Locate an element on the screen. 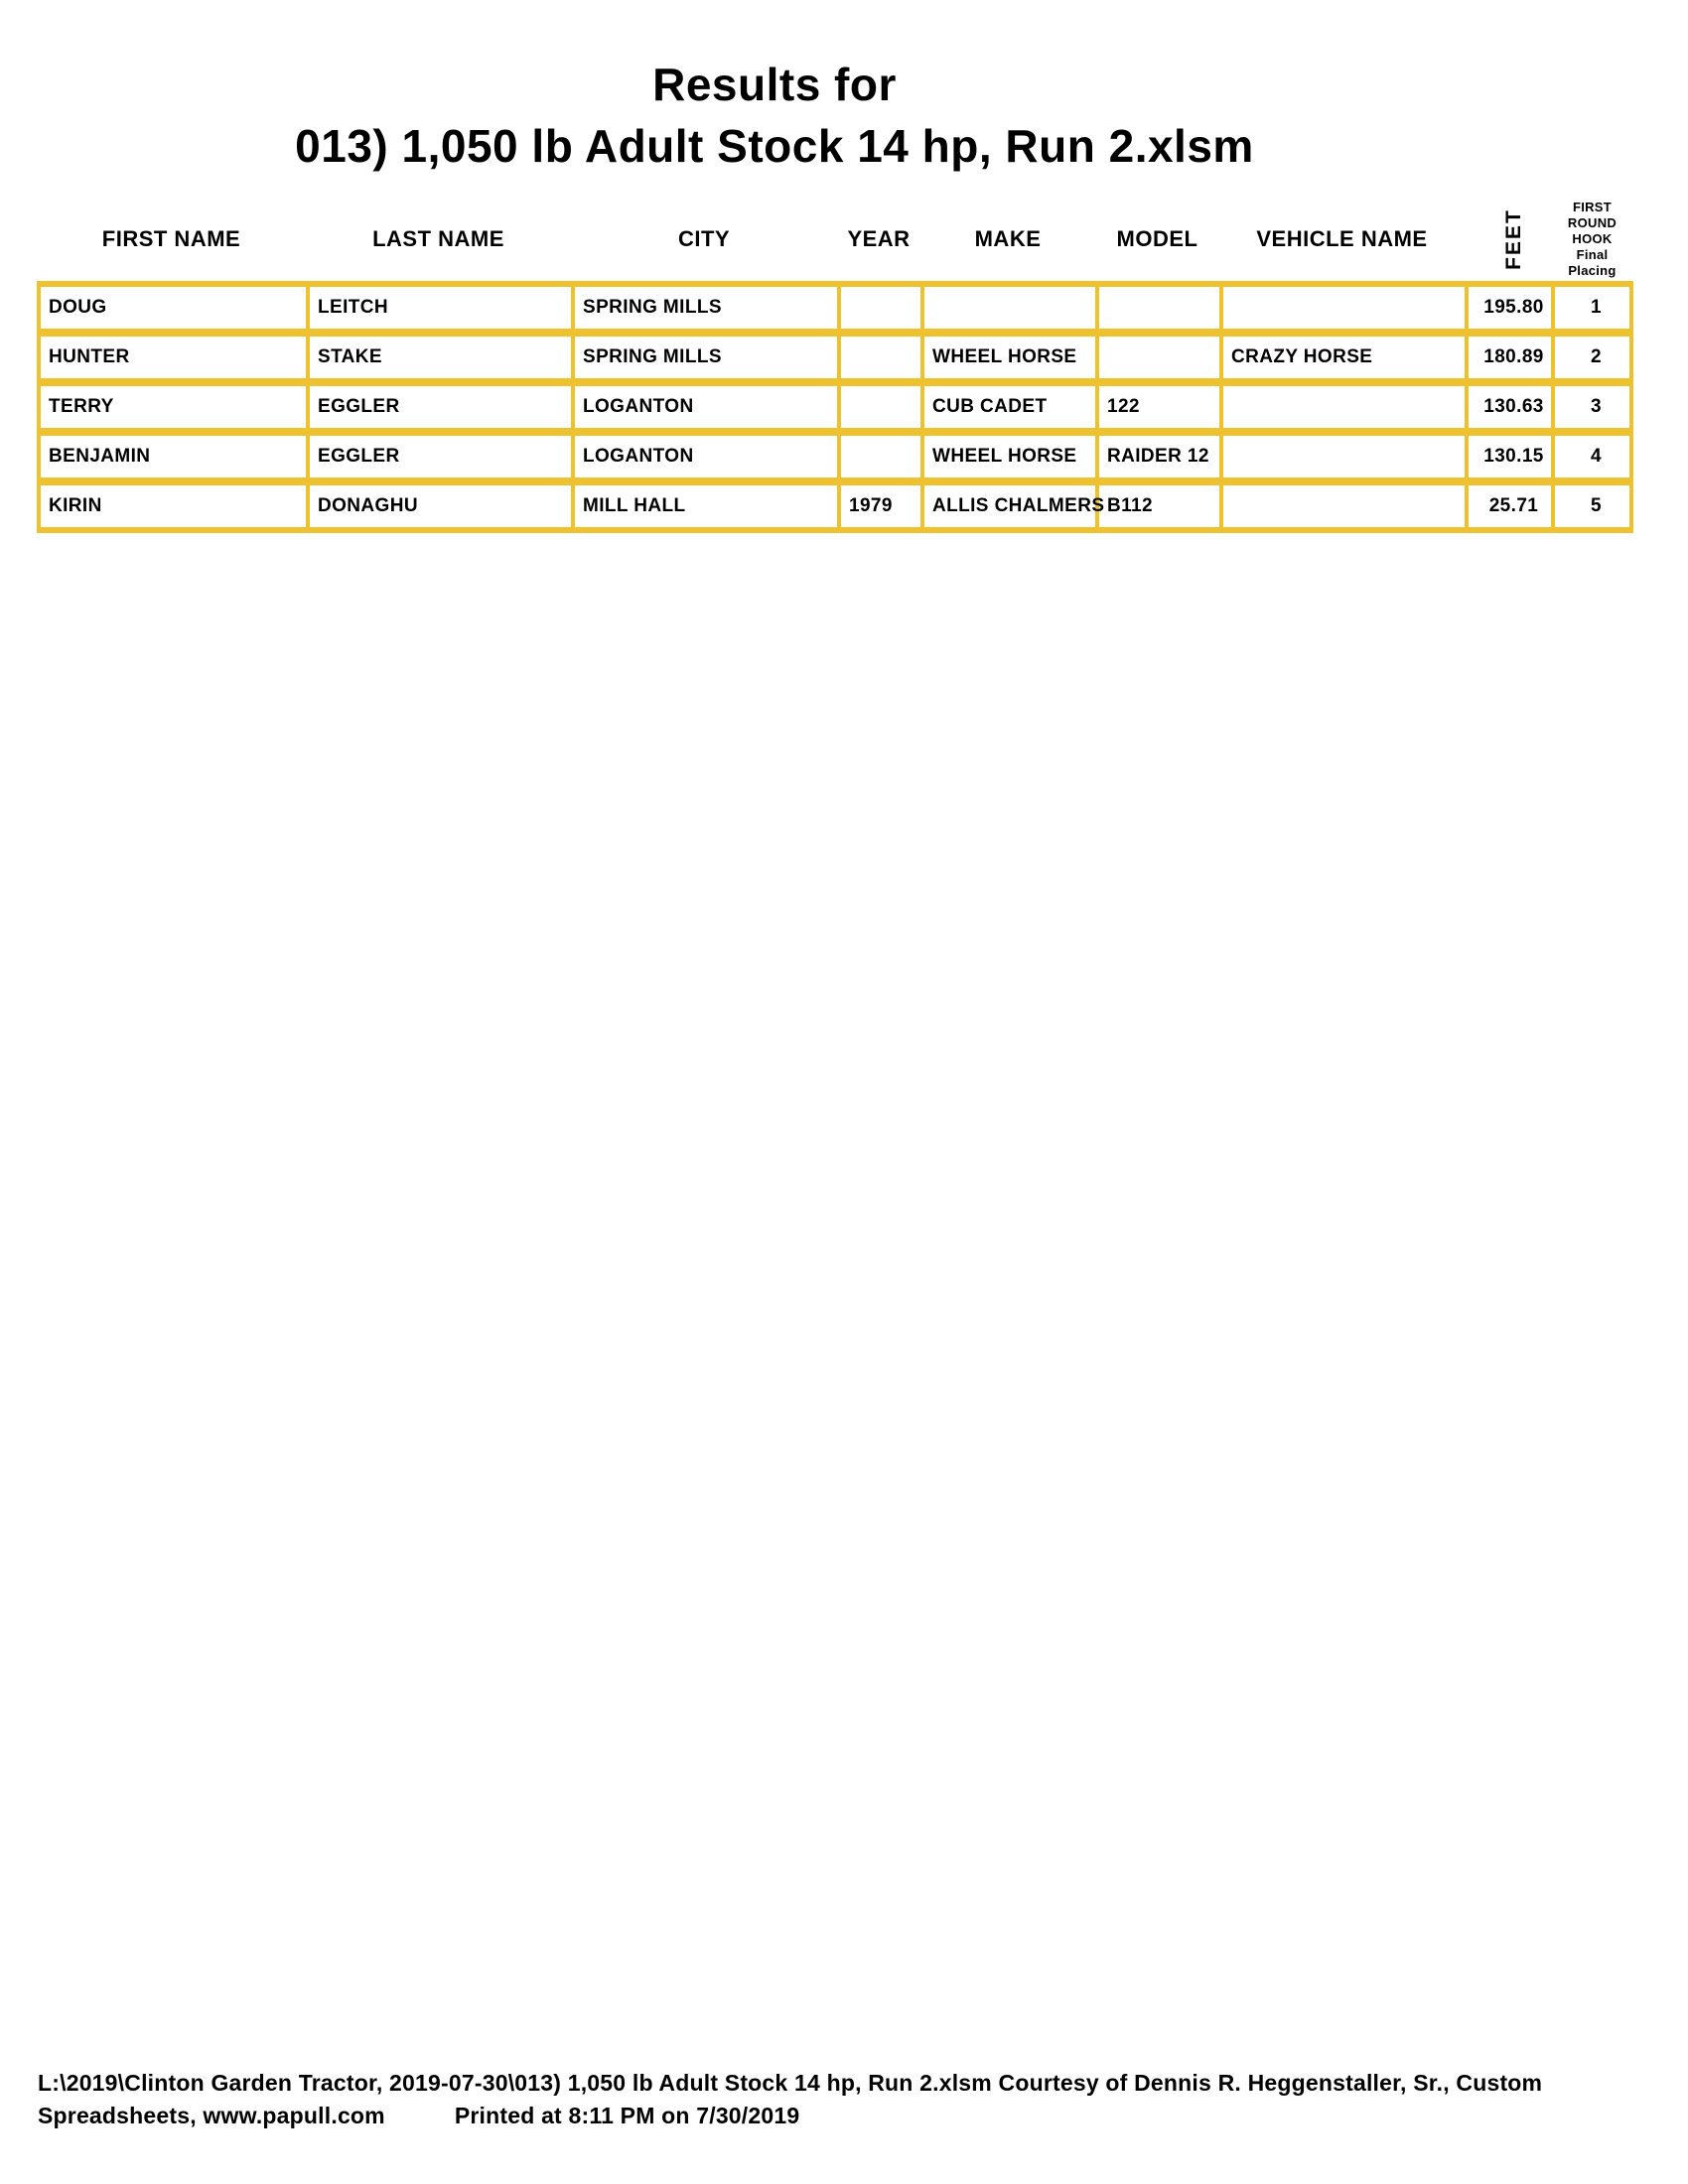 The height and width of the screenshot is (2184, 1688). cell-feet: 195.80 is located at coordinates (1508, 307).